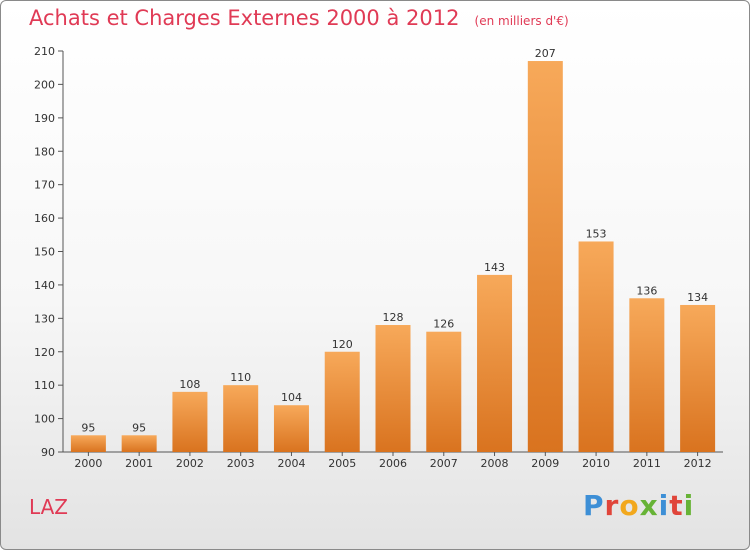  I want to click on x-tick-label-2001: 2001, so click(139, 463).